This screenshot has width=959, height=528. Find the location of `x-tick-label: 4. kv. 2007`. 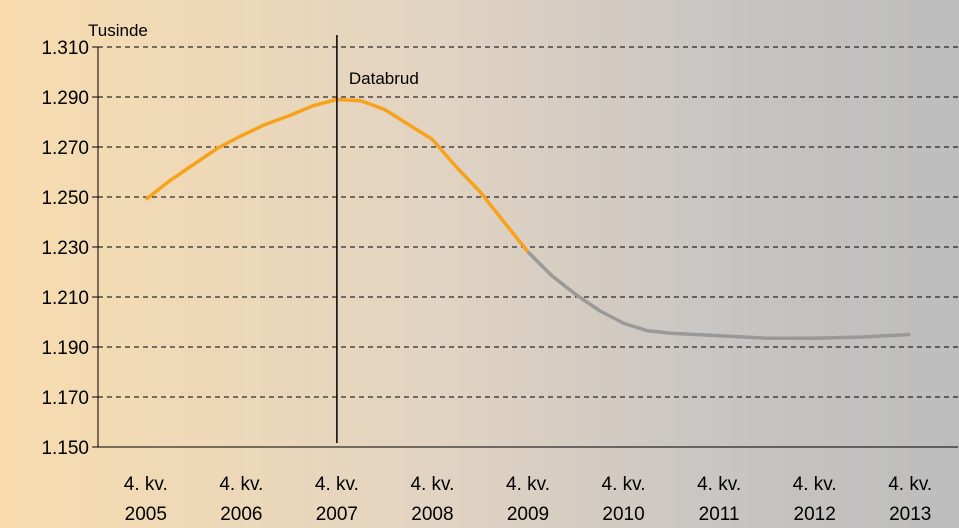

x-tick-label: 4. kv. 2007 is located at coordinates (337, 499).